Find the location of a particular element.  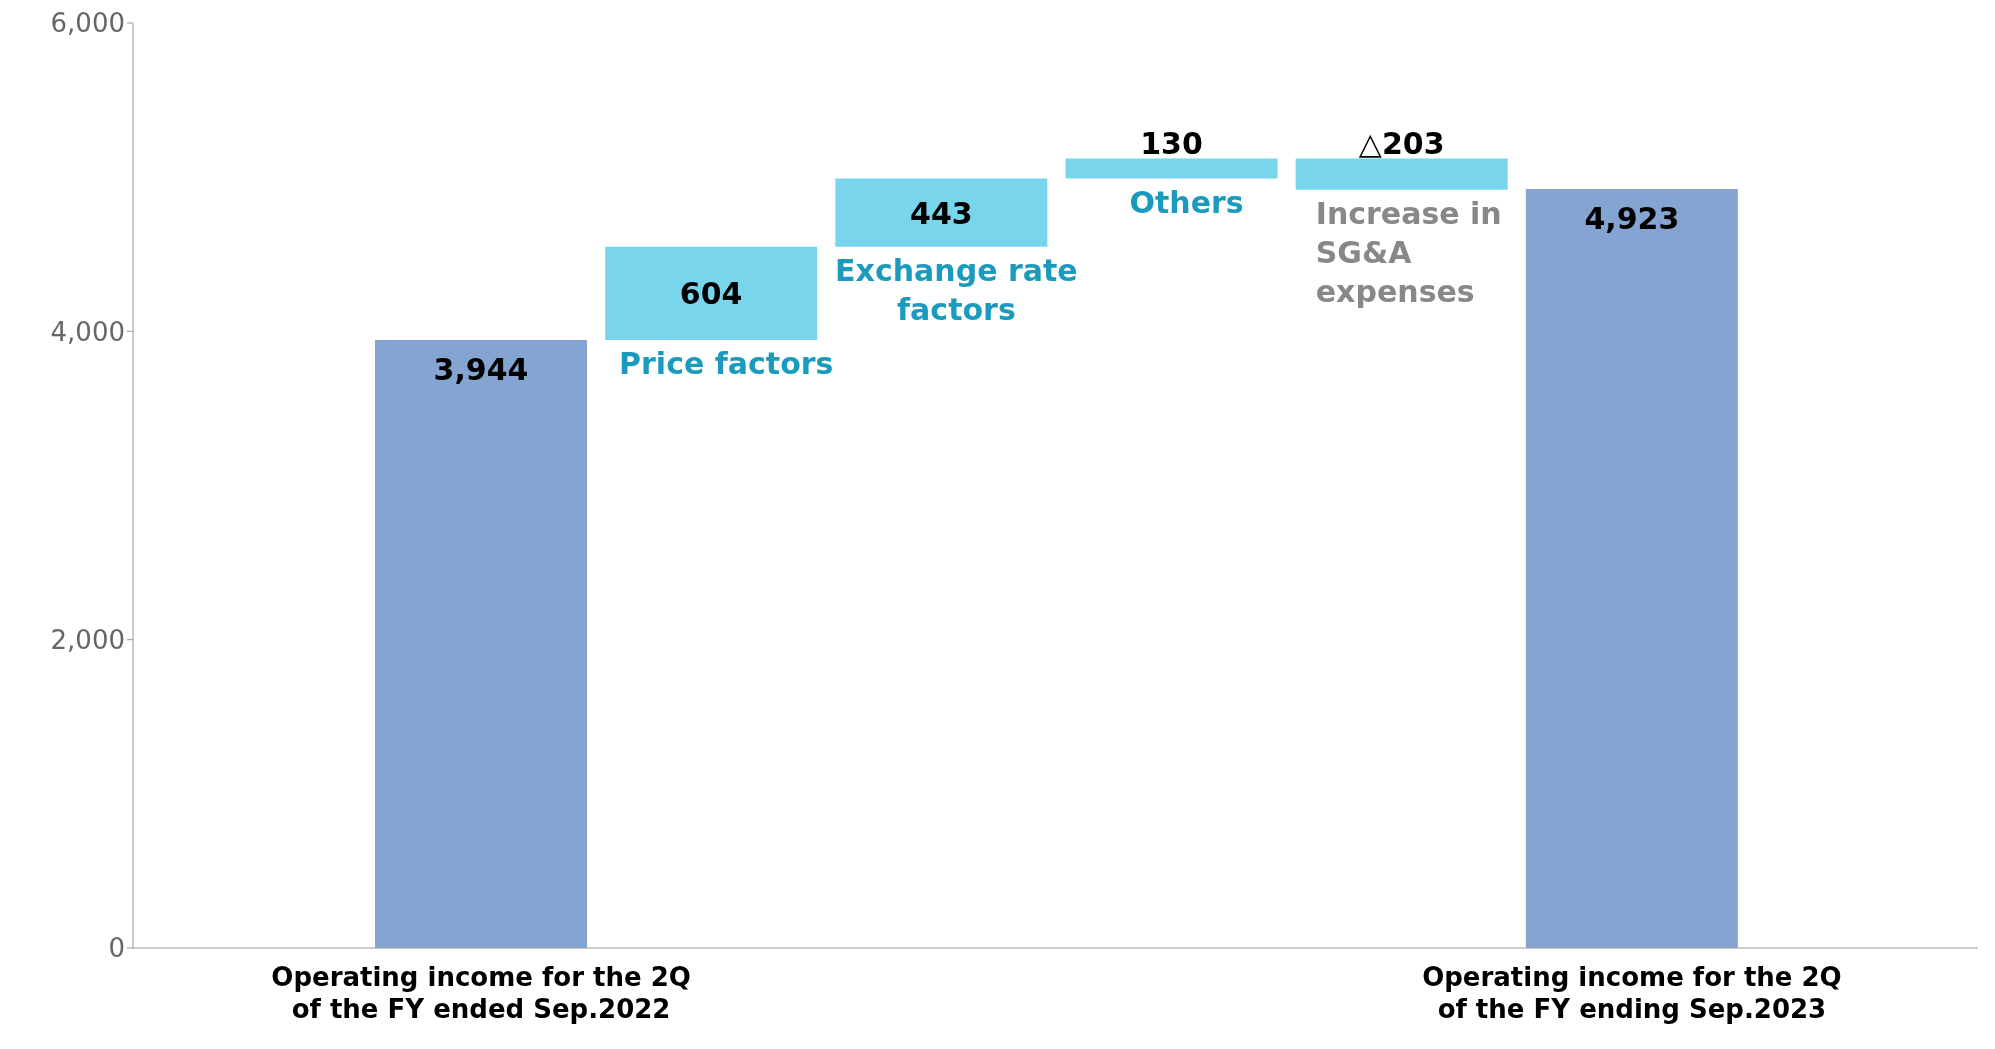

y-tick-label: 2,000 is located at coordinates (87, 639).